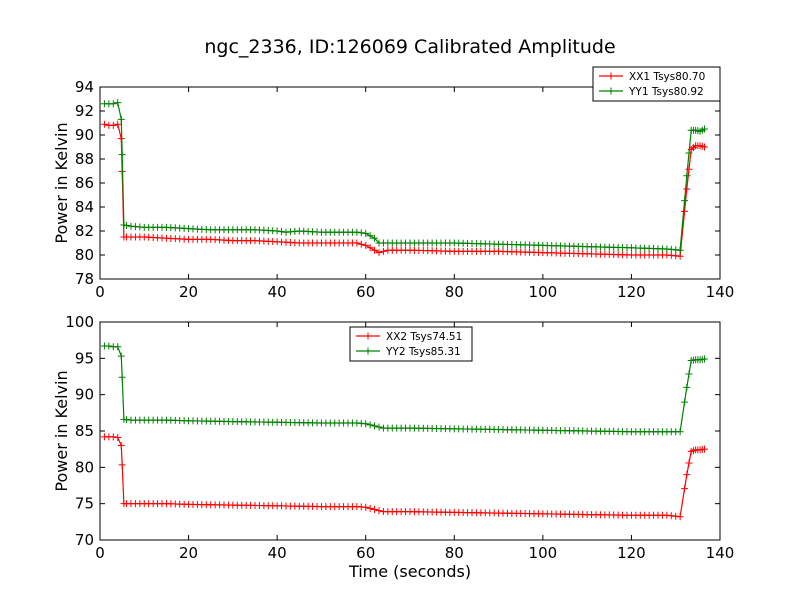 The height and width of the screenshot is (600, 800). I want to click on y-tick-label: 100, so click(79, 322).